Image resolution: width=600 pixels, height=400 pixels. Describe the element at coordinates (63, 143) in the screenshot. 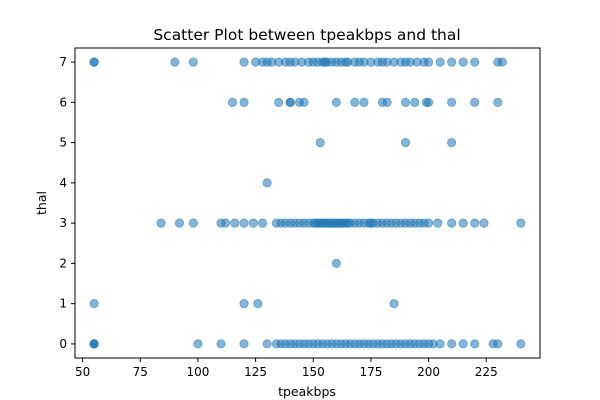

I see `y-tick-label: 5` at that location.